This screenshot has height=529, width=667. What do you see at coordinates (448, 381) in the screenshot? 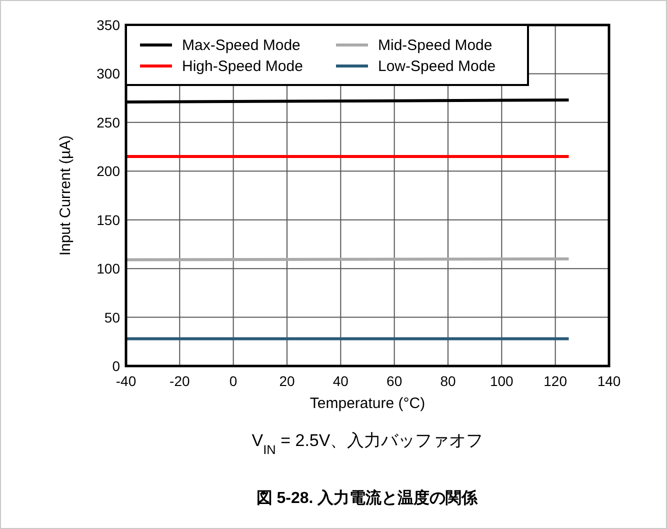
I see `x-tick-label: 80` at bounding box center [448, 381].